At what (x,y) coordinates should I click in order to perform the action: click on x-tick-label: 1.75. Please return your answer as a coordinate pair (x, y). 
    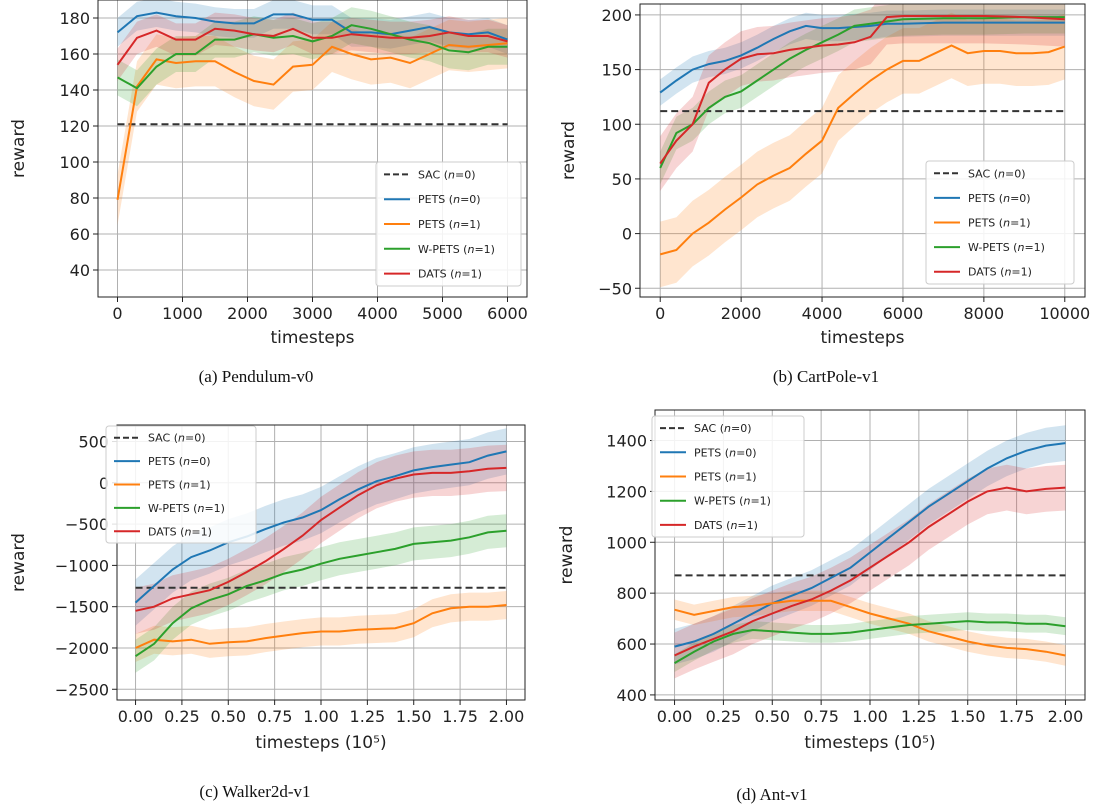
    Looking at the image, I should click on (1017, 716).